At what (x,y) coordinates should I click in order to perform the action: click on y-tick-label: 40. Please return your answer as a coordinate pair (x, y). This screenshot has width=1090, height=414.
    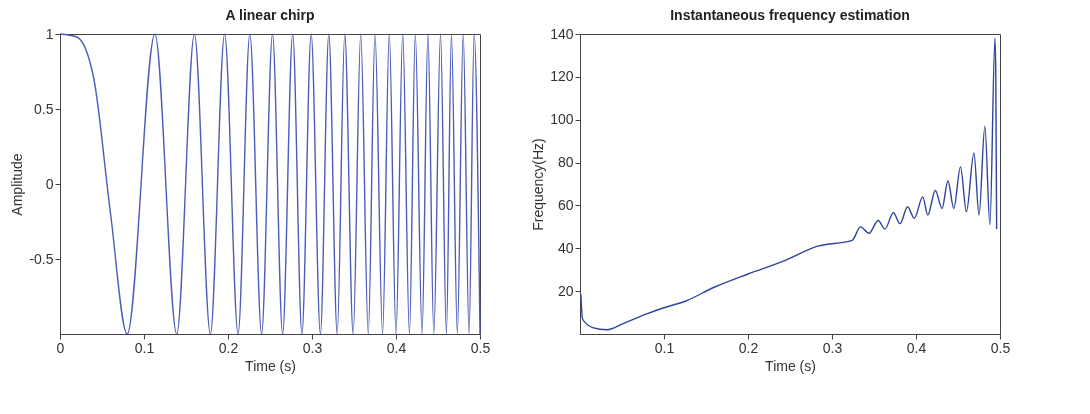
    Looking at the image, I should click on (565, 247).